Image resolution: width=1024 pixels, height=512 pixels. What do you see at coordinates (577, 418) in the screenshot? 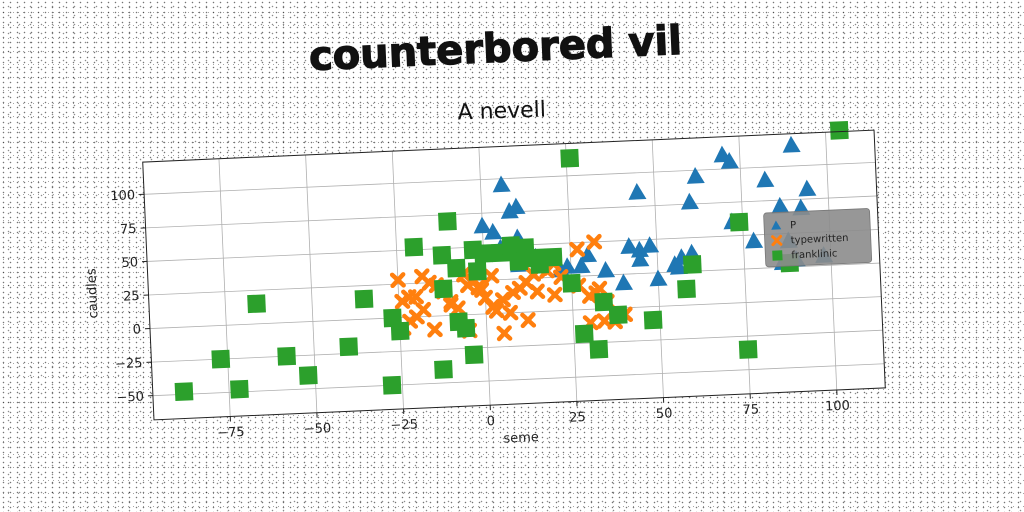
I see `x-tick-label: 25` at bounding box center [577, 418].